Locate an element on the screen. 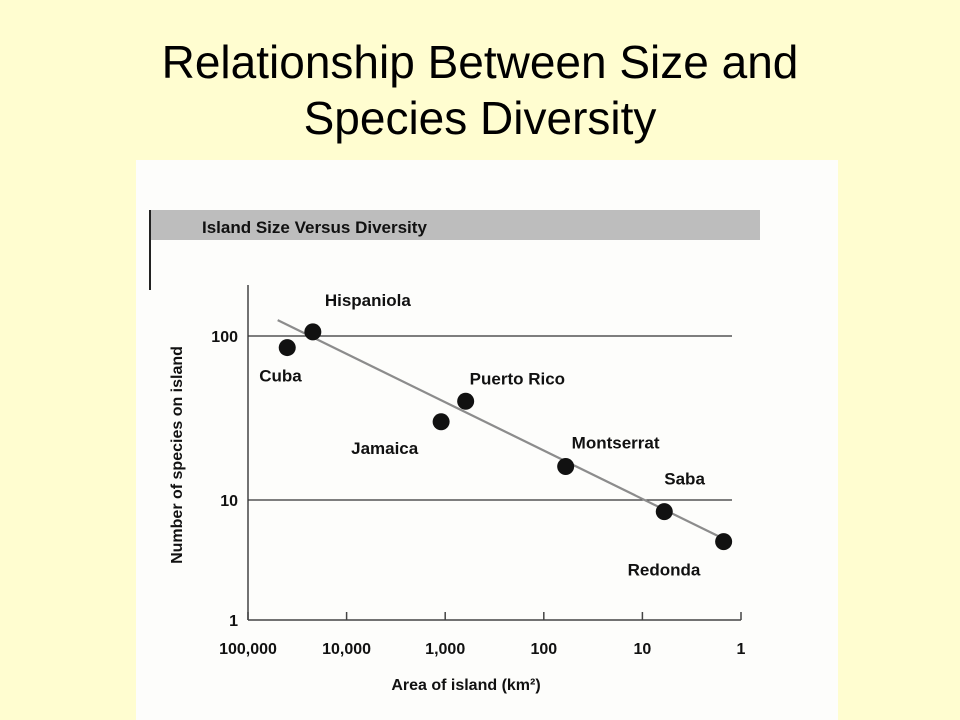  point-label-jamaica: Jamaica is located at coordinates (385, 448).